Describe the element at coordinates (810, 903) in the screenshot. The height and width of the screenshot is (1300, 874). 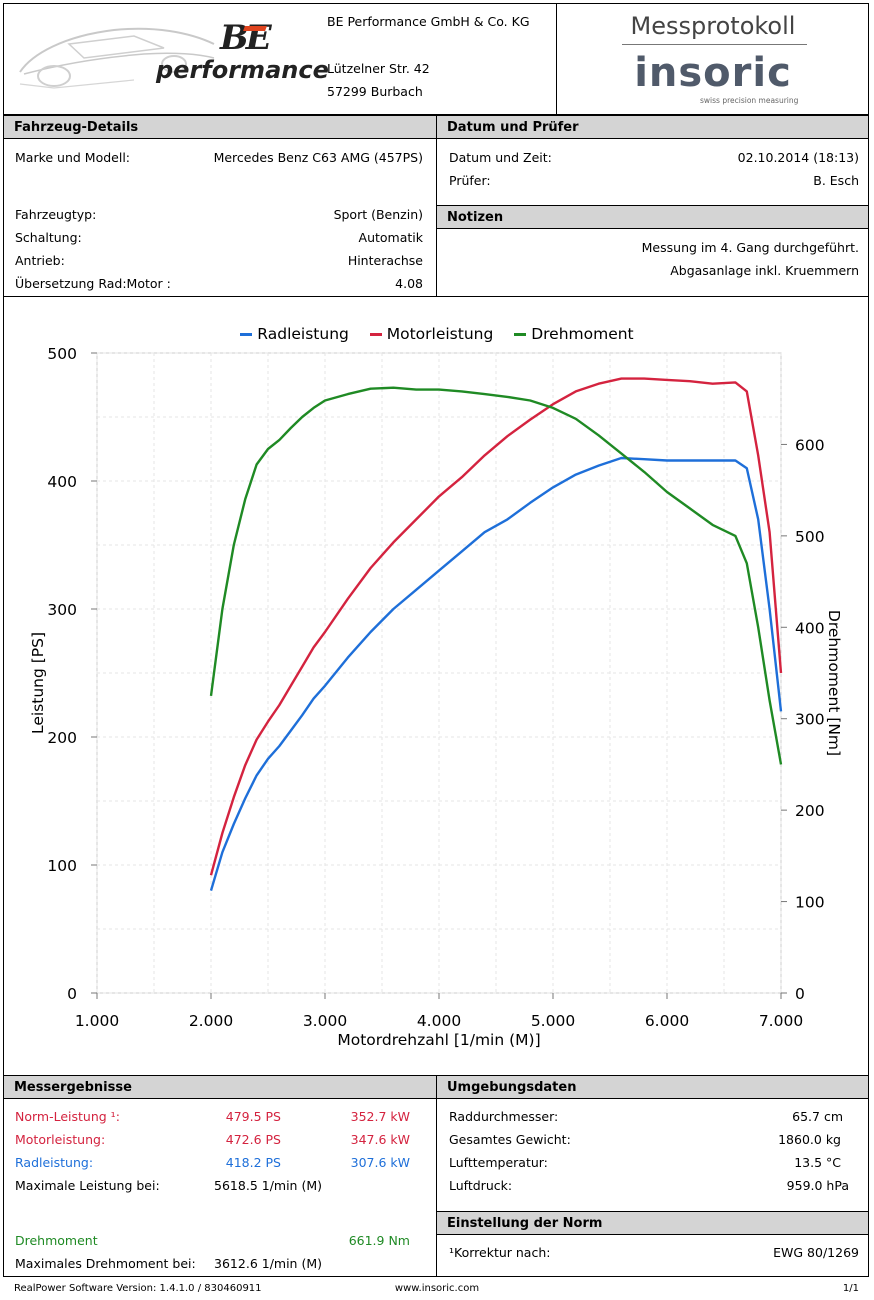
I see `y2-tick-label: 100` at that location.